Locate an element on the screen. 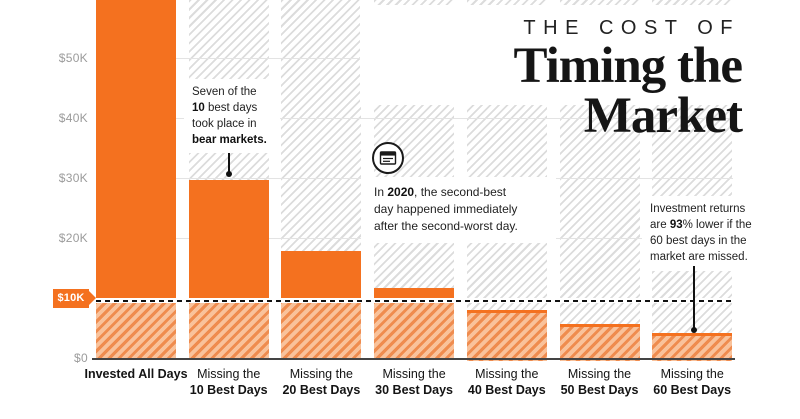 Image resolution: width=800 pixels, height=419 pixels. annotation-segment: Investment returns are is located at coordinates (698, 217).